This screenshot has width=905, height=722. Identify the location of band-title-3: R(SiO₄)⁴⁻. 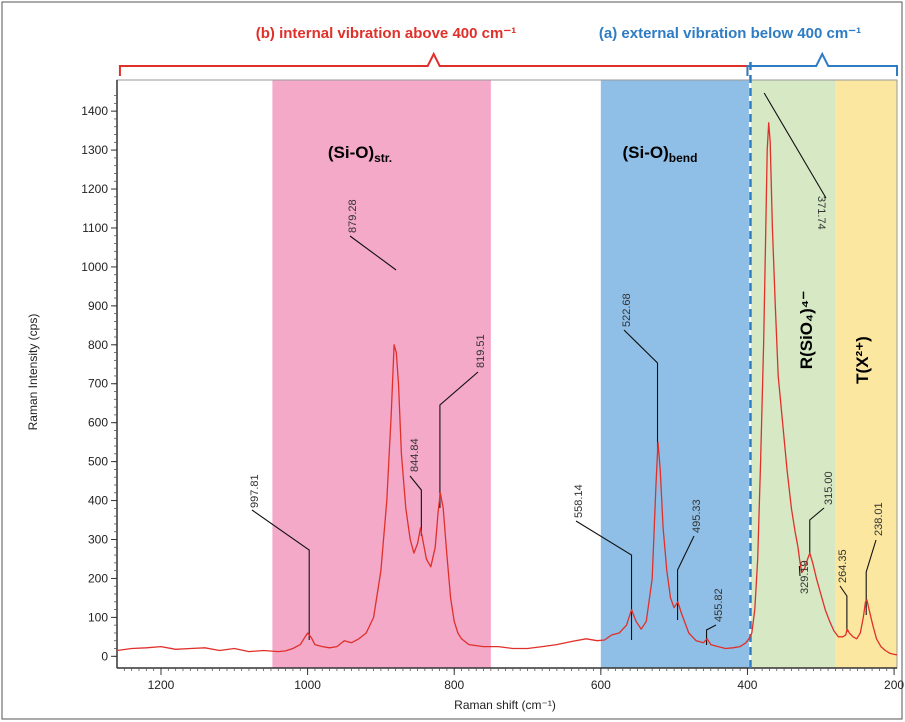
(806, 330).